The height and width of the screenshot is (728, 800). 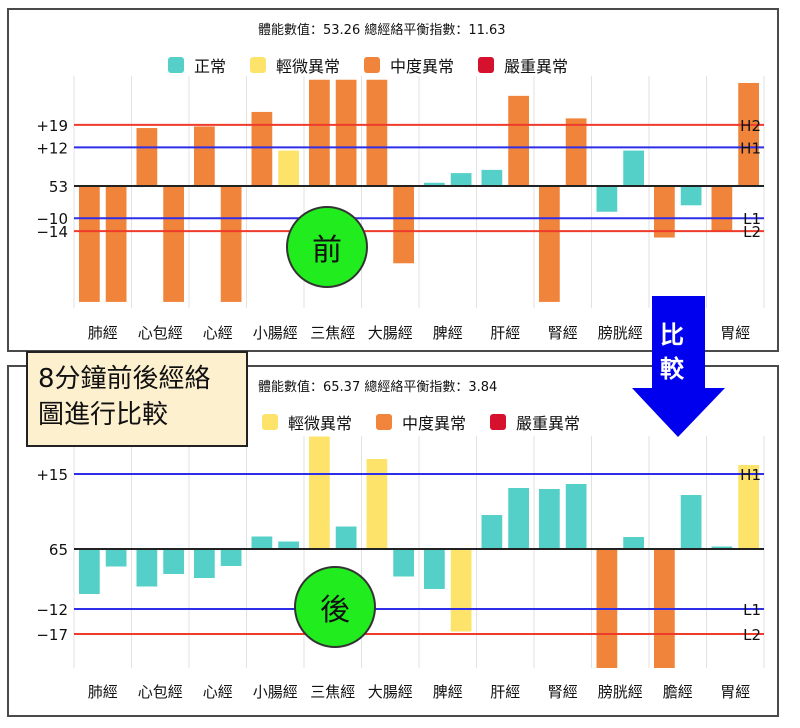 I want to click on before-legend-item: 正常, so click(x=197, y=65).